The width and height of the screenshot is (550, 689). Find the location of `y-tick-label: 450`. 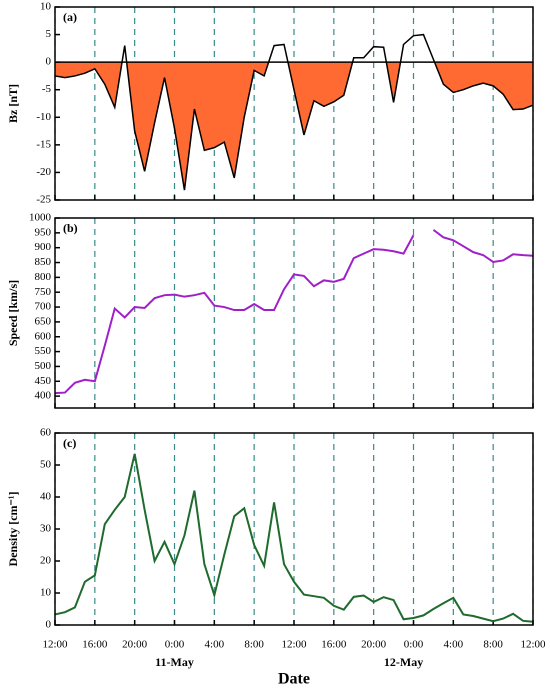

y-tick-label: 450 is located at coordinates (43, 381).